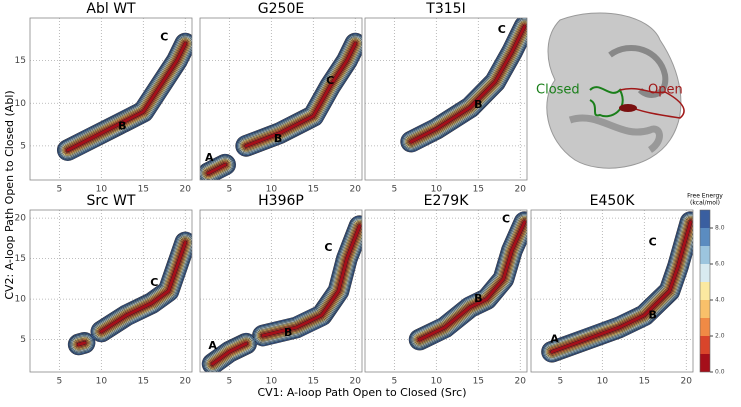 This screenshot has width=741, height=407. What do you see at coordinates (613, 201) in the screenshot?
I see `panel-title: E450K` at bounding box center [613, 201].